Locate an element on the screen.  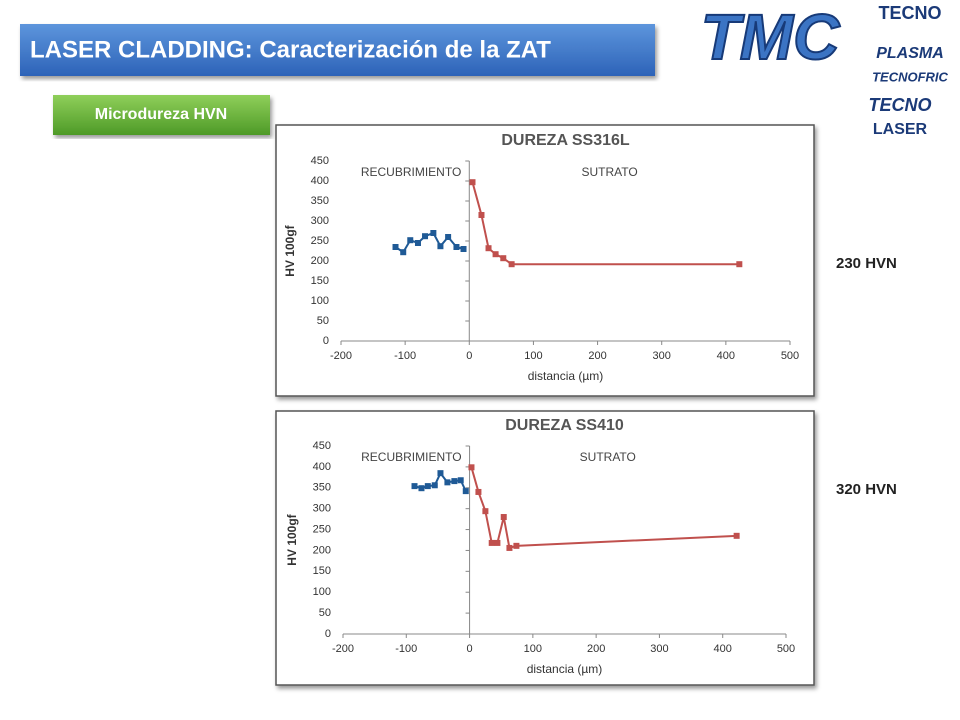
chart-title: DUREZA SS316L is located at coordinates (565, 140).